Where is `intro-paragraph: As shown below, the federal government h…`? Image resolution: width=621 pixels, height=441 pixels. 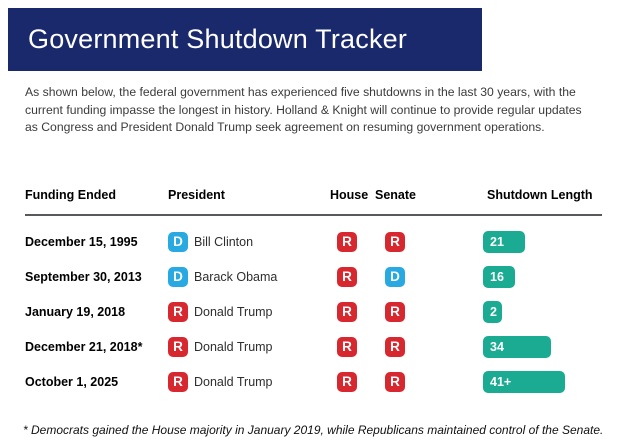
intro-paragraph: As shown below, the federal government h… is located at coordinates (303, 110).